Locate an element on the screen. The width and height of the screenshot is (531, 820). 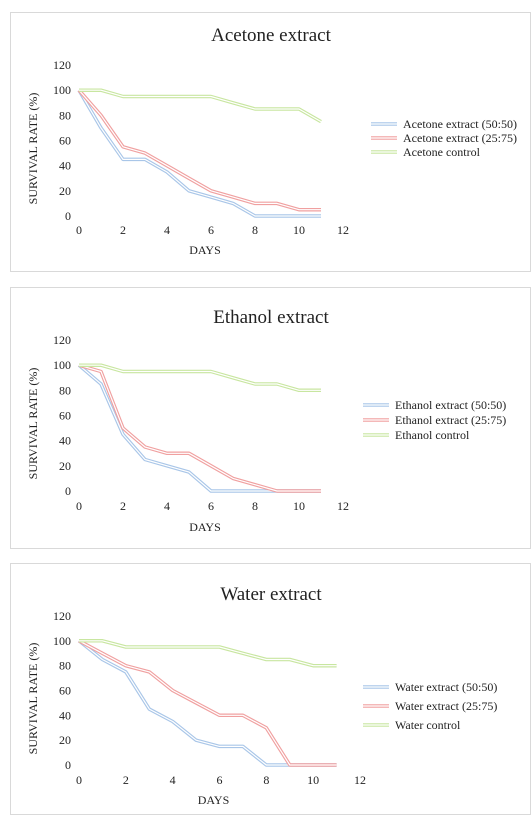
ethanol-series-2-line is located at coordinates (200, 378).